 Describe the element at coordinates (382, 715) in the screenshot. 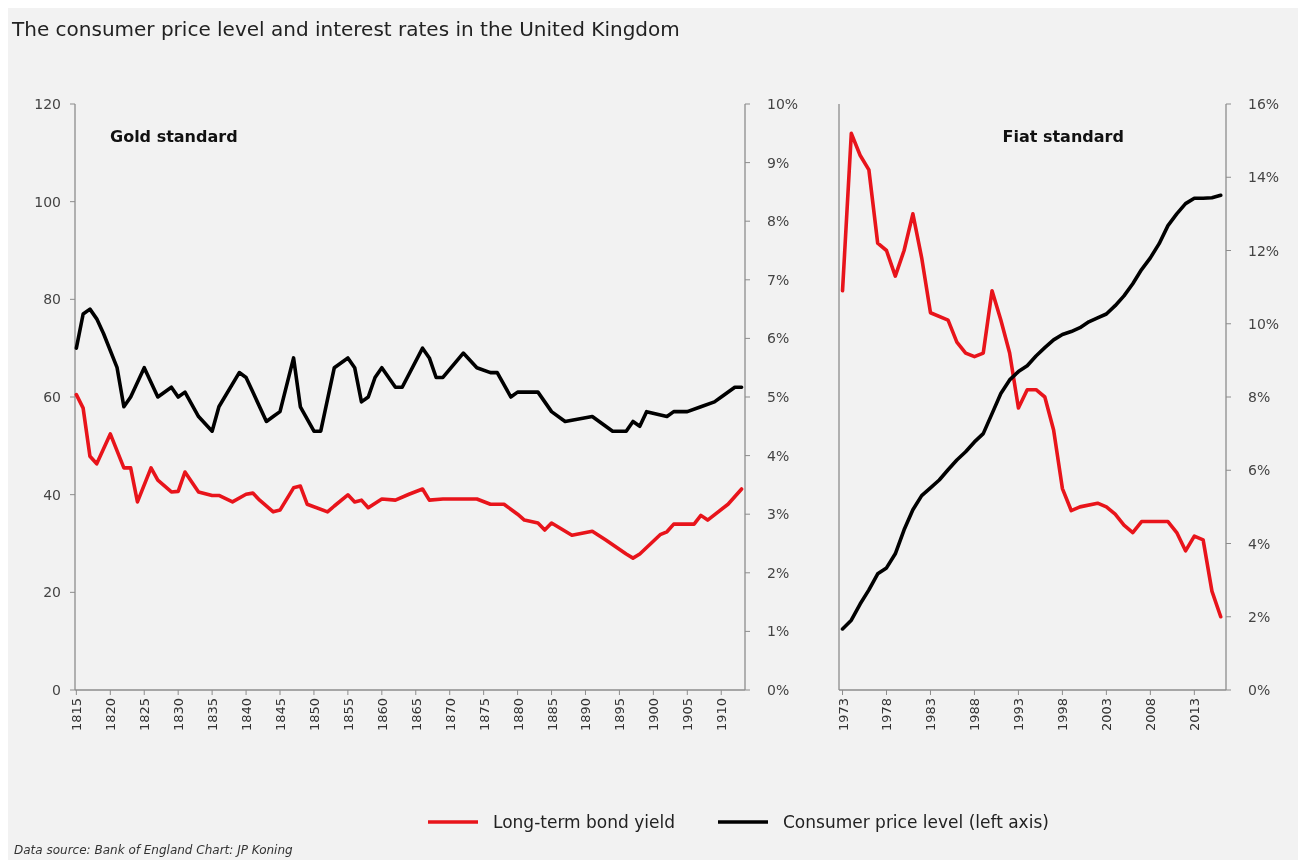

I see `x-tick-label: 1860` at that location.